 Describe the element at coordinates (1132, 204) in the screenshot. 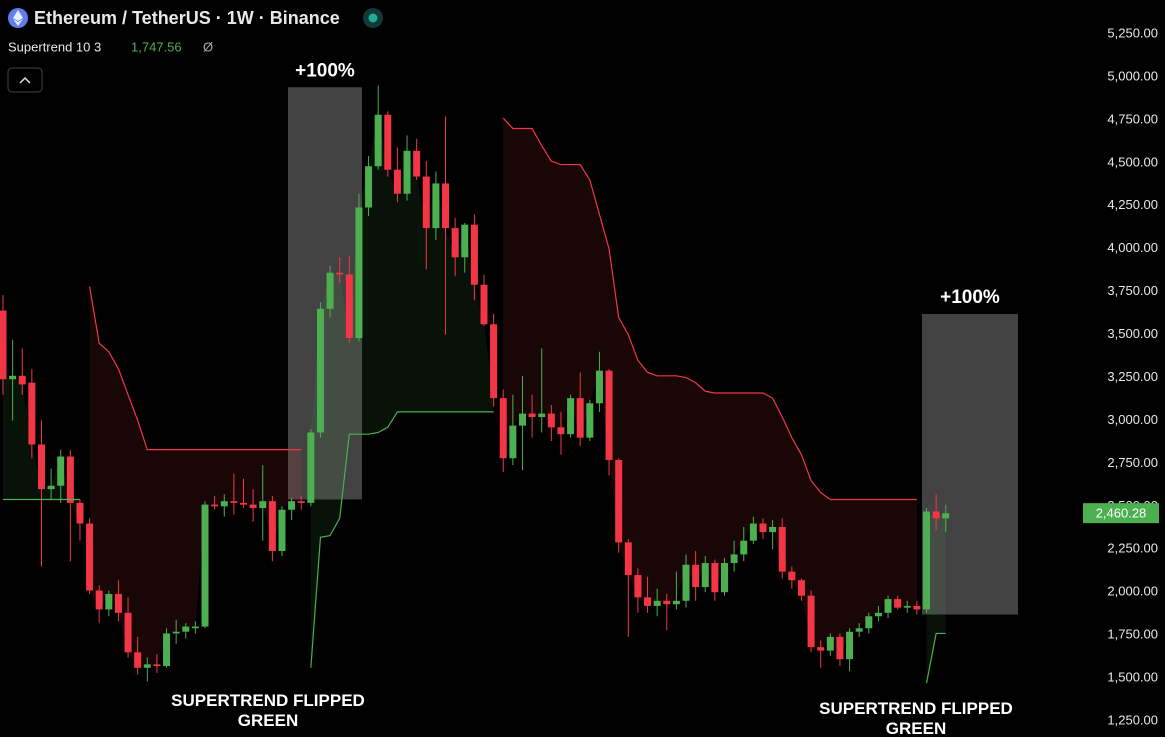

I see `y-tick-label: 4,250.00` at that location.